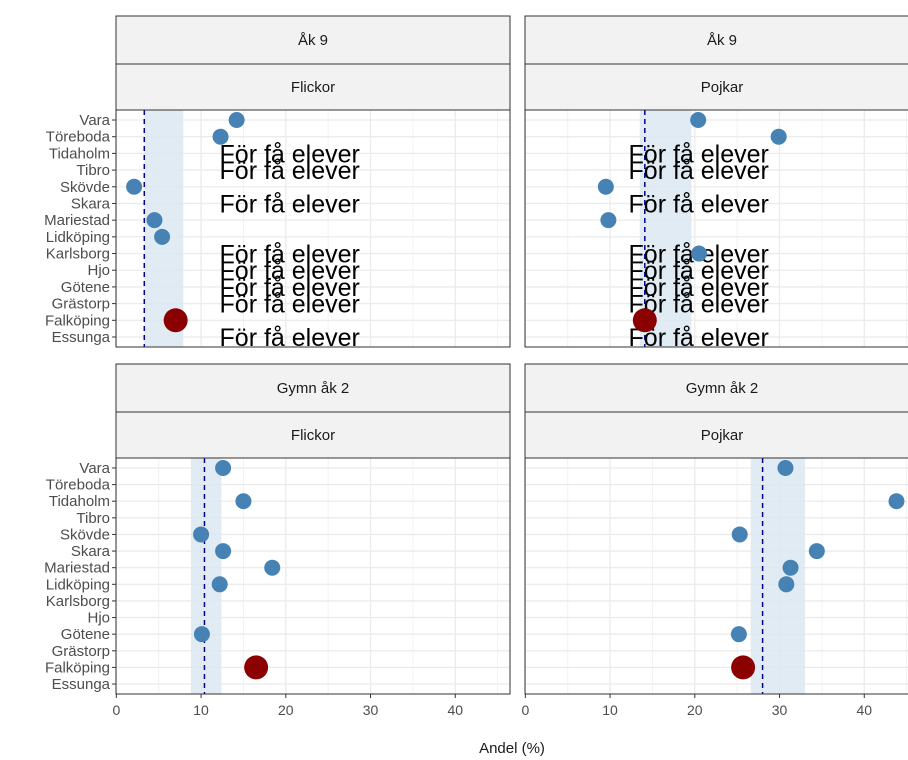  What do you see at coordinates (91, 203) in the screenshot?
I see `category-label: Skara` at bounding box center [91, 203].